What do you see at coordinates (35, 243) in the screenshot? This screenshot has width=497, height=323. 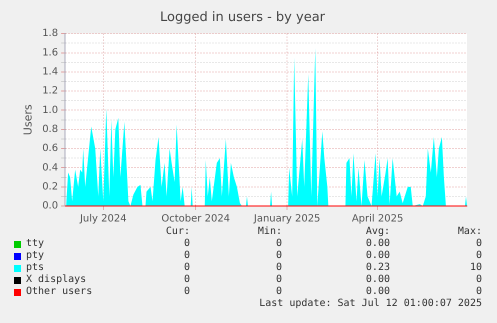 I see `legend-label: tty` at bounding box center [35, 243].